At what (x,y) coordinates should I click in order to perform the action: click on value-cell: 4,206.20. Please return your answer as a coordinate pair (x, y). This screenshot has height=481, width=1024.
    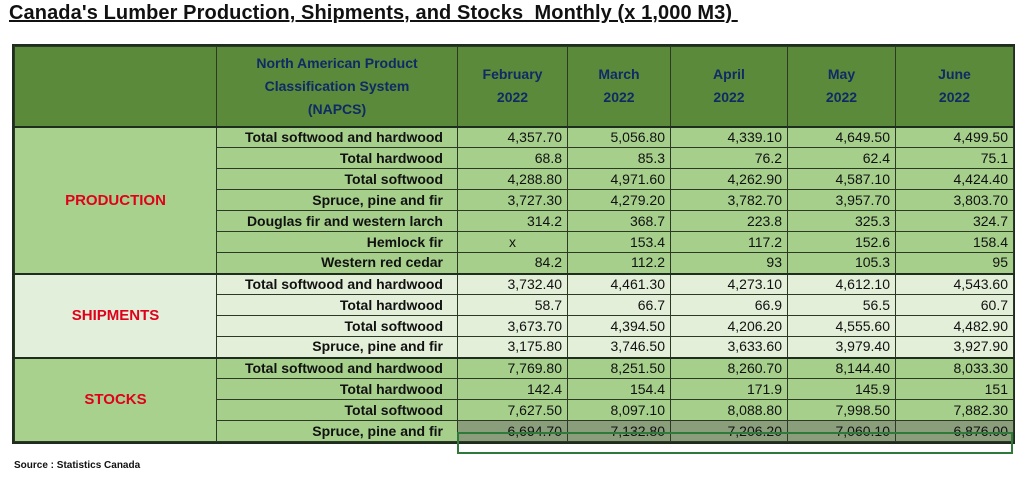
    Looking at the image, I should click on (729, 326).